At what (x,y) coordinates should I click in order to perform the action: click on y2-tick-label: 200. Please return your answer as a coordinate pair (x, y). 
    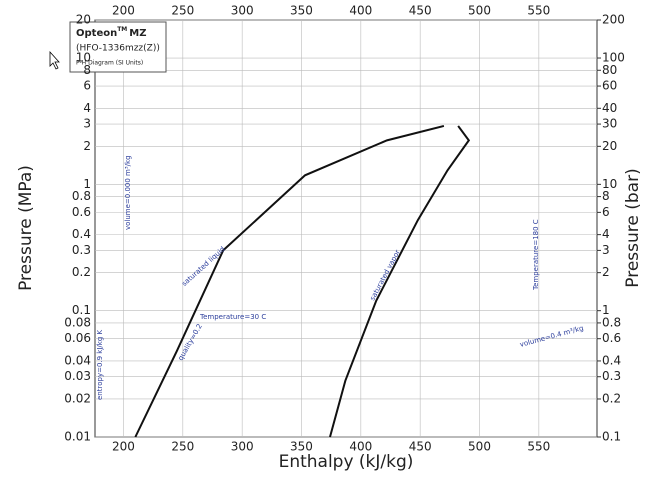
    Looking at the image, I should click on (613, 20).